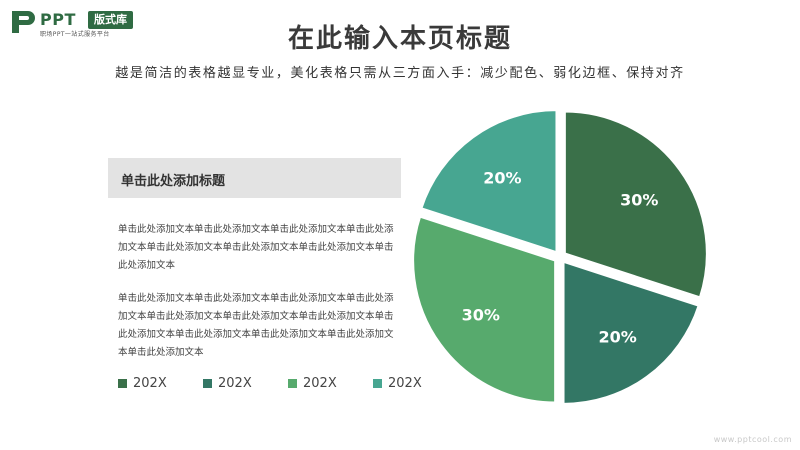 The height and width of the screenshot is (450, 800). What do you see at coordinates (75, 34) in the screenshot?
I see `logo-tagline: 职场PPT一站式服务平台` at bounding box center [75, 34].